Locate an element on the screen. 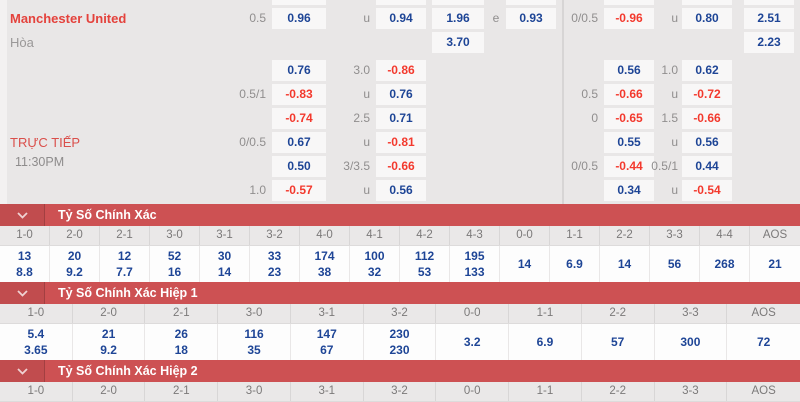  score-odds-value: 3.2 is located at coordinates (472, 342).